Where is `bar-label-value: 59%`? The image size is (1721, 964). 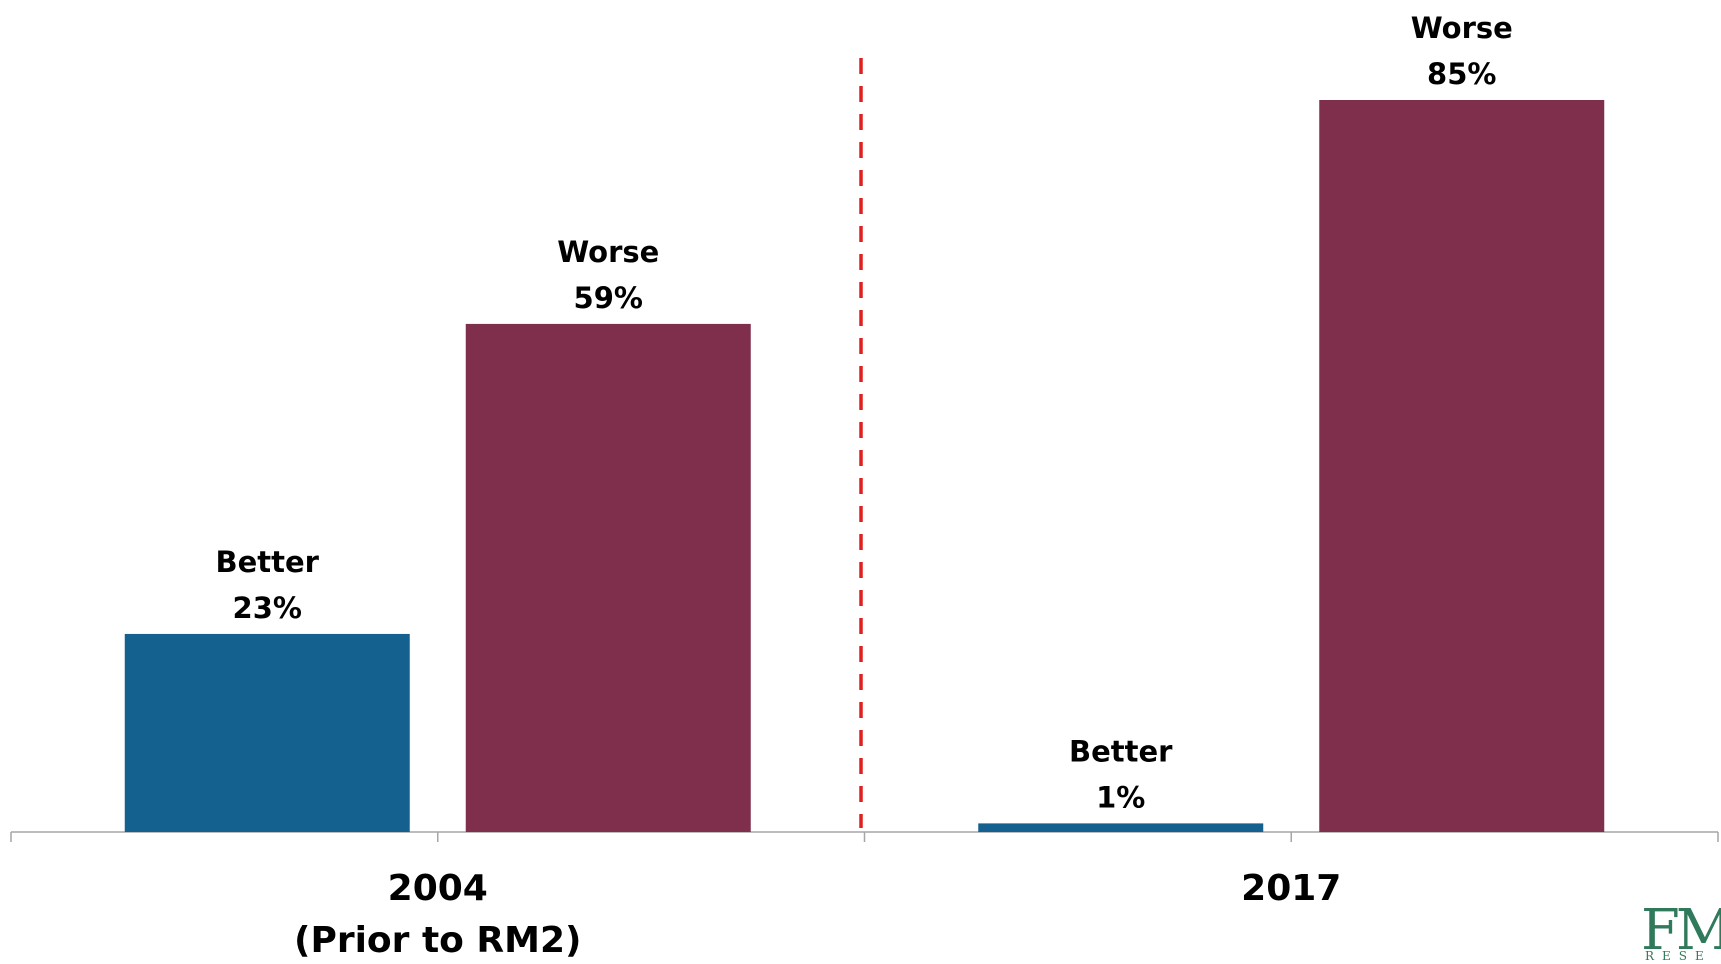
bar-label-value: 59% is located at coordinates (608, 298).